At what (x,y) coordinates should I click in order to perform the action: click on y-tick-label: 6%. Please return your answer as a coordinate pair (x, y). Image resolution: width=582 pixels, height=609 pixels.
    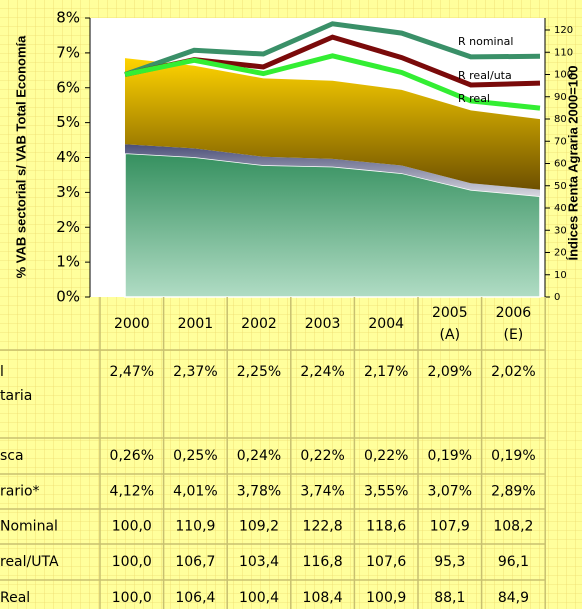
    Looking at the image, I should click on (68, 87).